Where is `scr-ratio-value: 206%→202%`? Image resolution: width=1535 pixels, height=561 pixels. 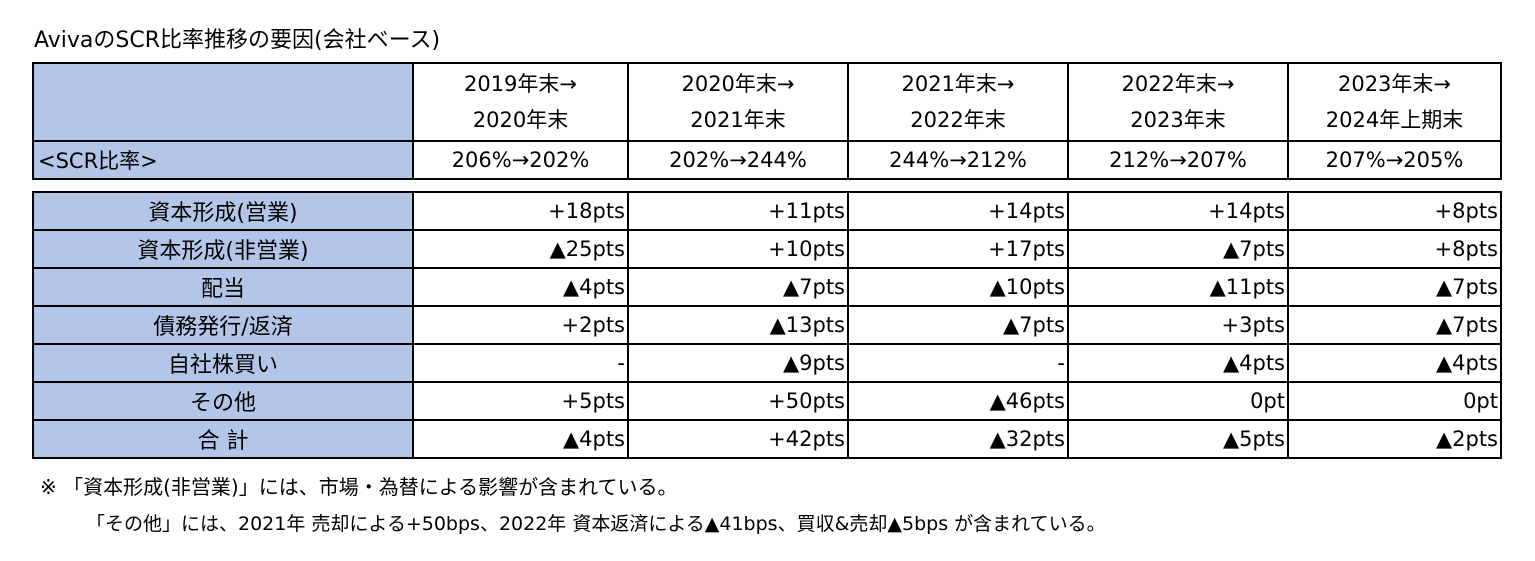 scr-ratio-value: 206%→202% is located at coordinates (520, 160).